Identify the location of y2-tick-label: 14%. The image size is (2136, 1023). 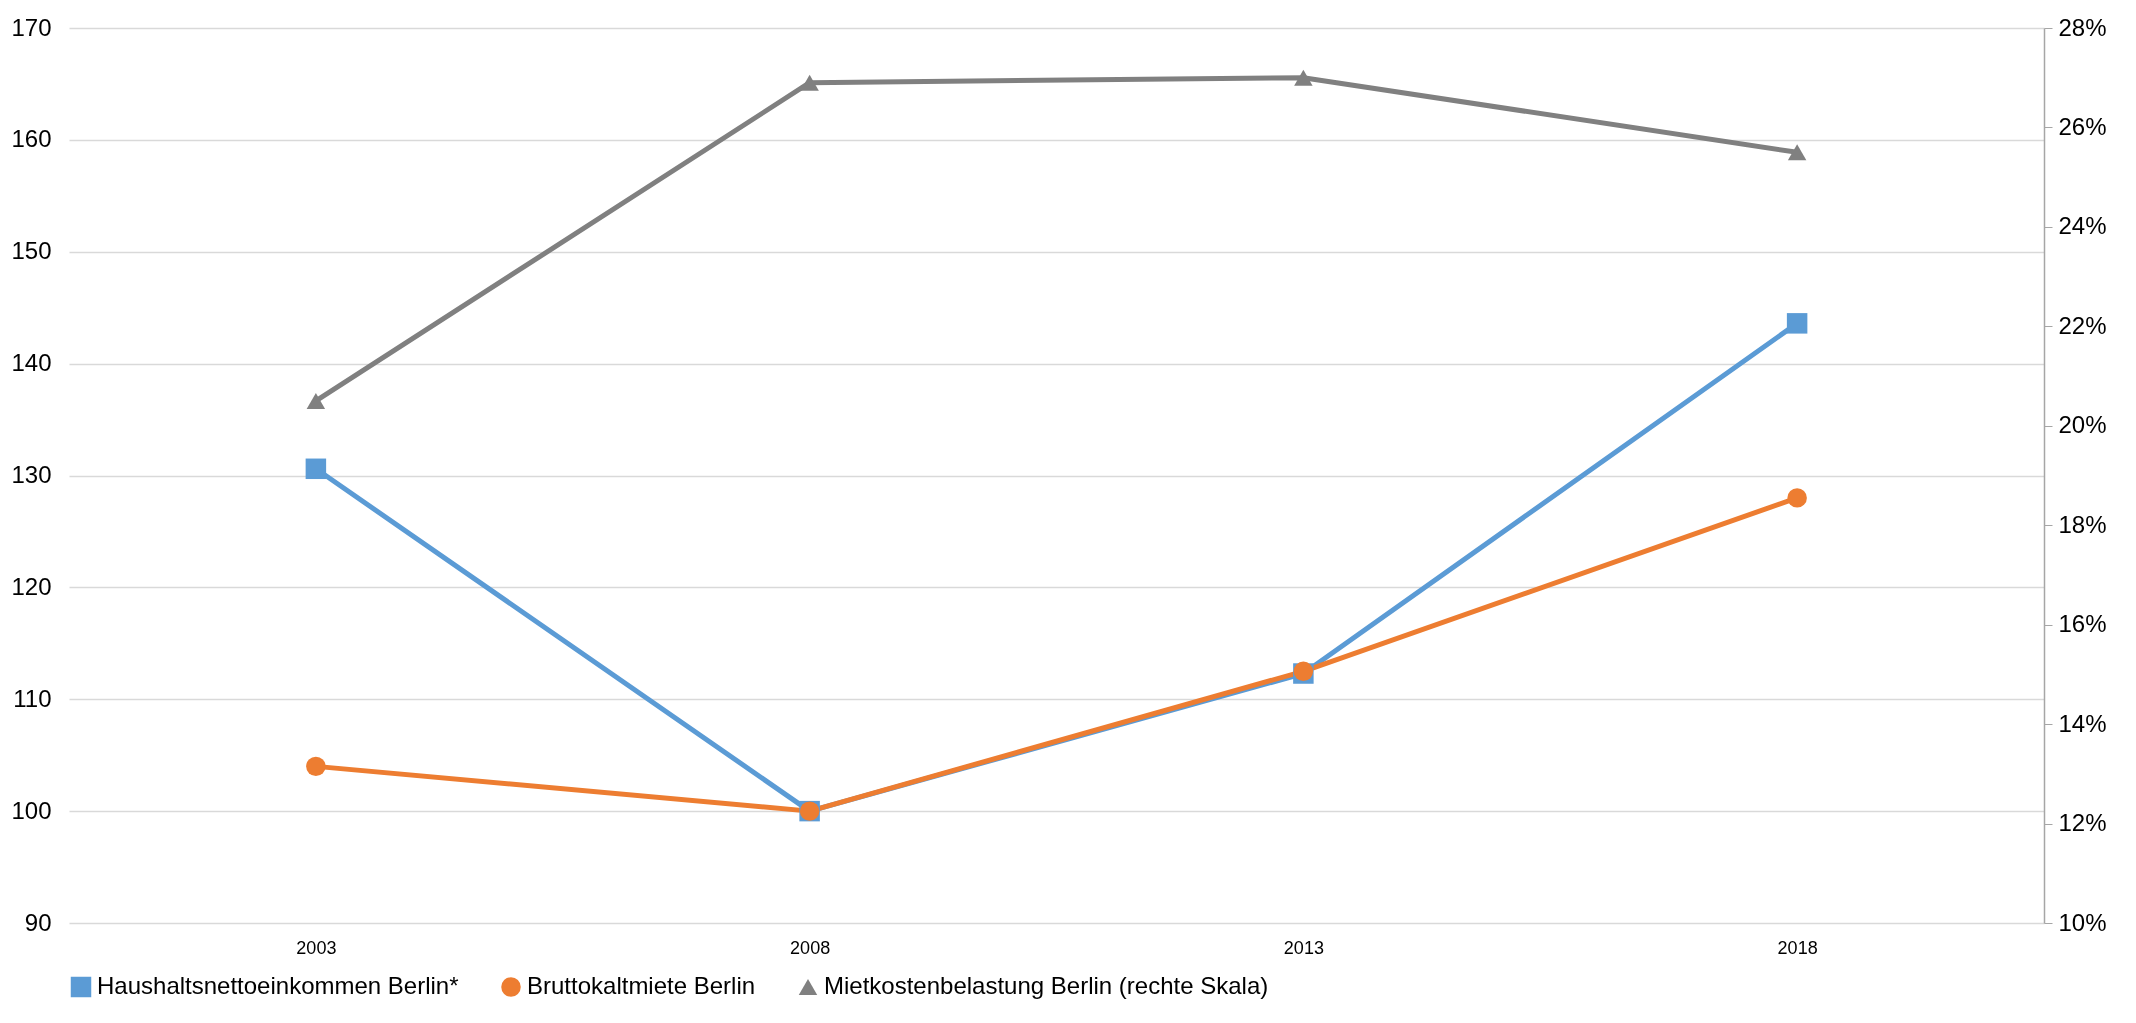
(2082, 723).